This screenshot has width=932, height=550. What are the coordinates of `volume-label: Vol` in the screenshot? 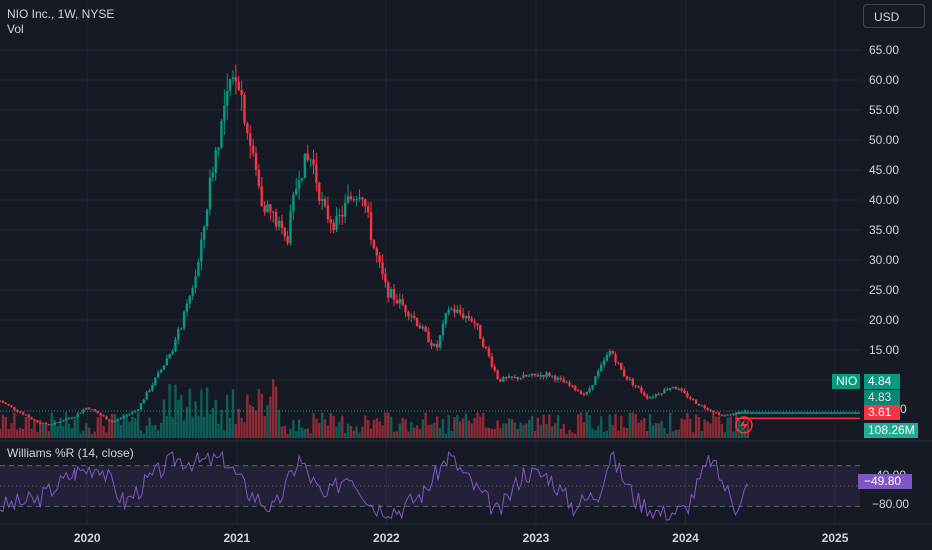 It's located at (15, 29).